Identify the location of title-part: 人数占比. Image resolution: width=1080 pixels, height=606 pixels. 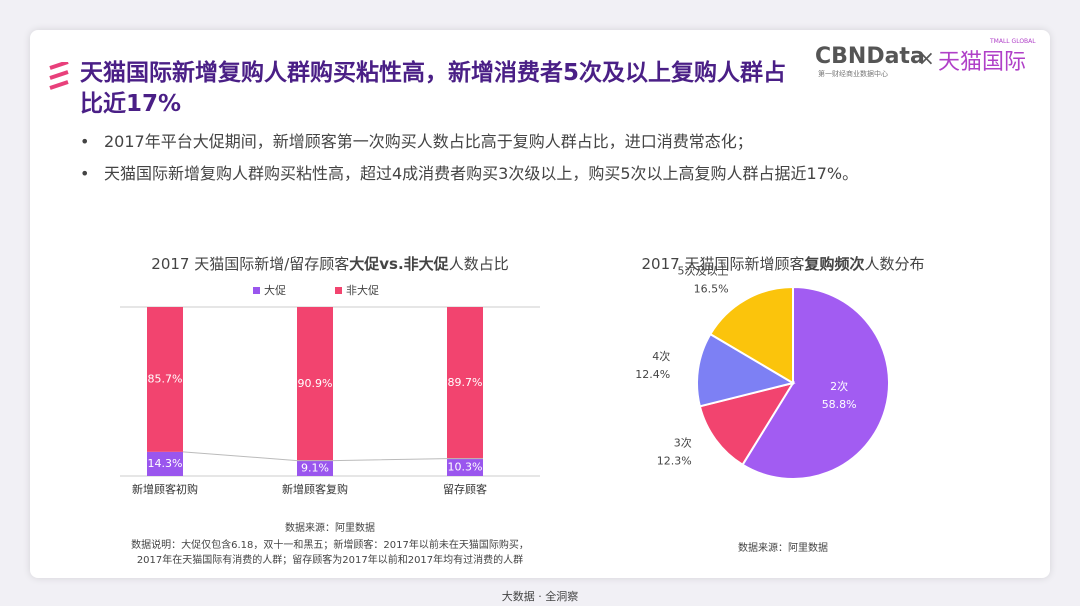
(479, 264).